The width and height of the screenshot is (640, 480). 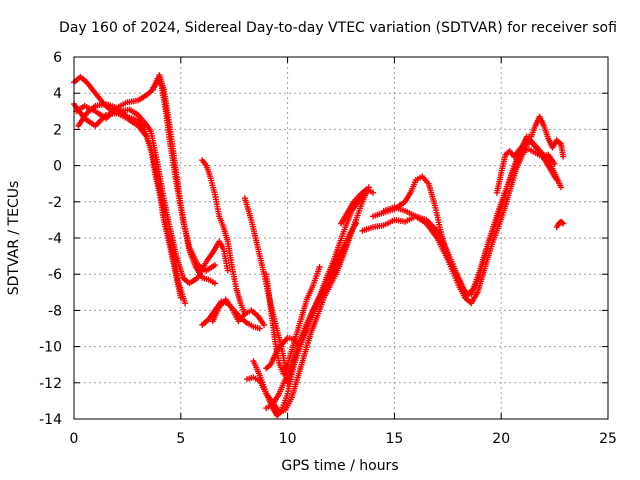 I want to click on y-tick-label: 2, so click(x=57, y=130).